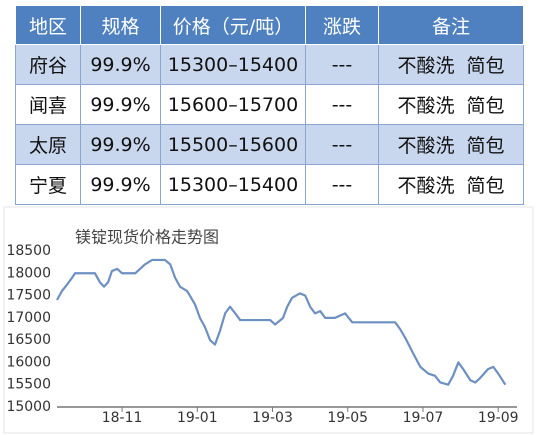 This screenshot has height=435, width=537. Describe the element at coordinates (342, 25) in the screenshot. I see `header-cell: 涨跌` at that location.